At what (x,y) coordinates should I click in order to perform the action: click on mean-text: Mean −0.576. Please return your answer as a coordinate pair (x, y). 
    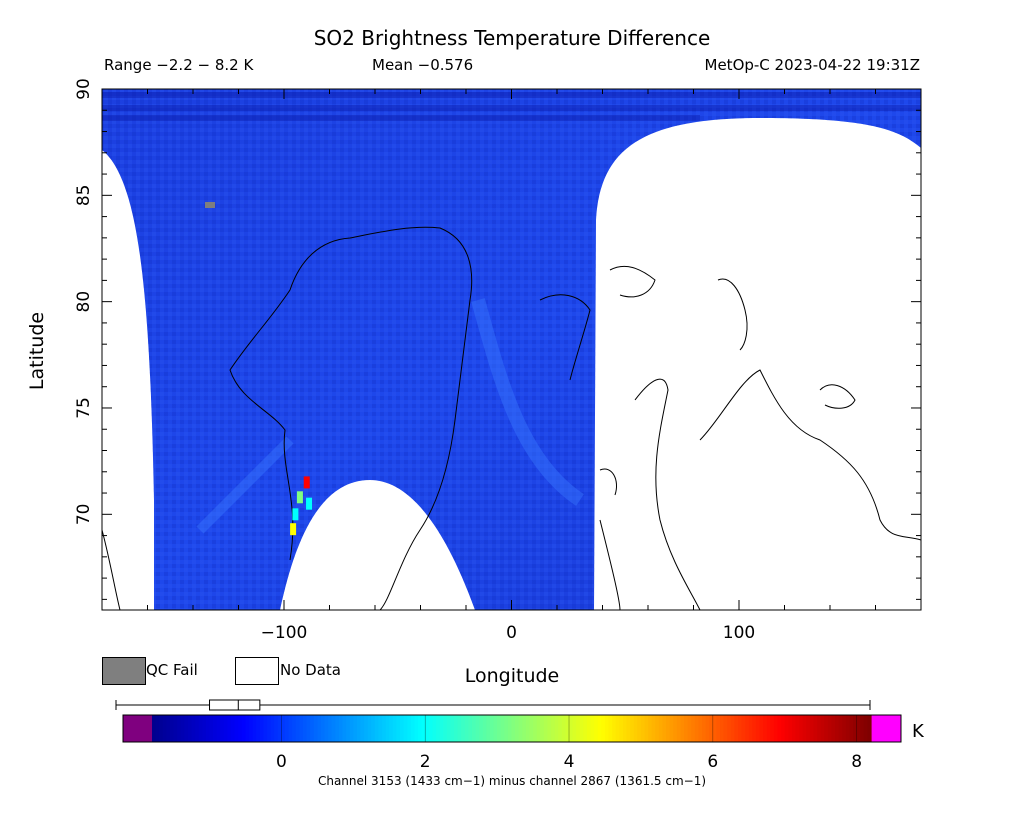
    Looking at the image, I should click on (423, 65).